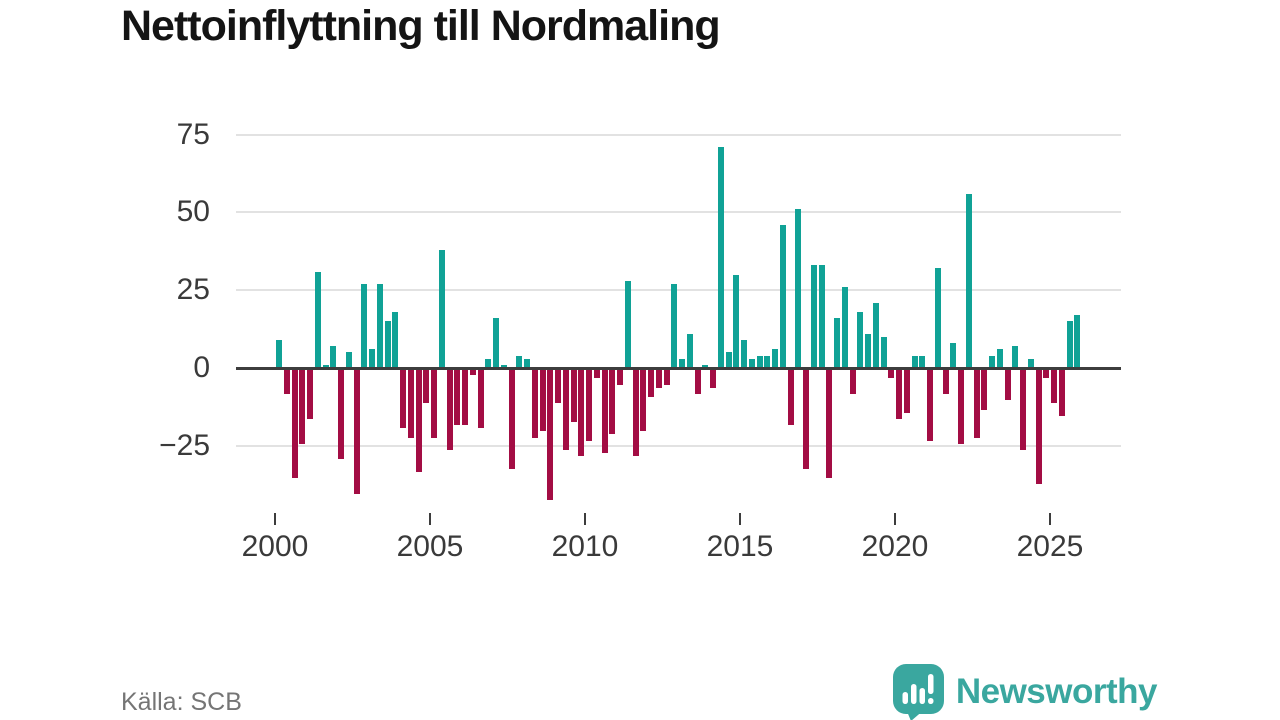 This screenshot has height=720, width=1280. What do you see at coordinates (1046, 374) in the screenshot?
I see `bar-2024-q4` at bounding box center [1046, 374].